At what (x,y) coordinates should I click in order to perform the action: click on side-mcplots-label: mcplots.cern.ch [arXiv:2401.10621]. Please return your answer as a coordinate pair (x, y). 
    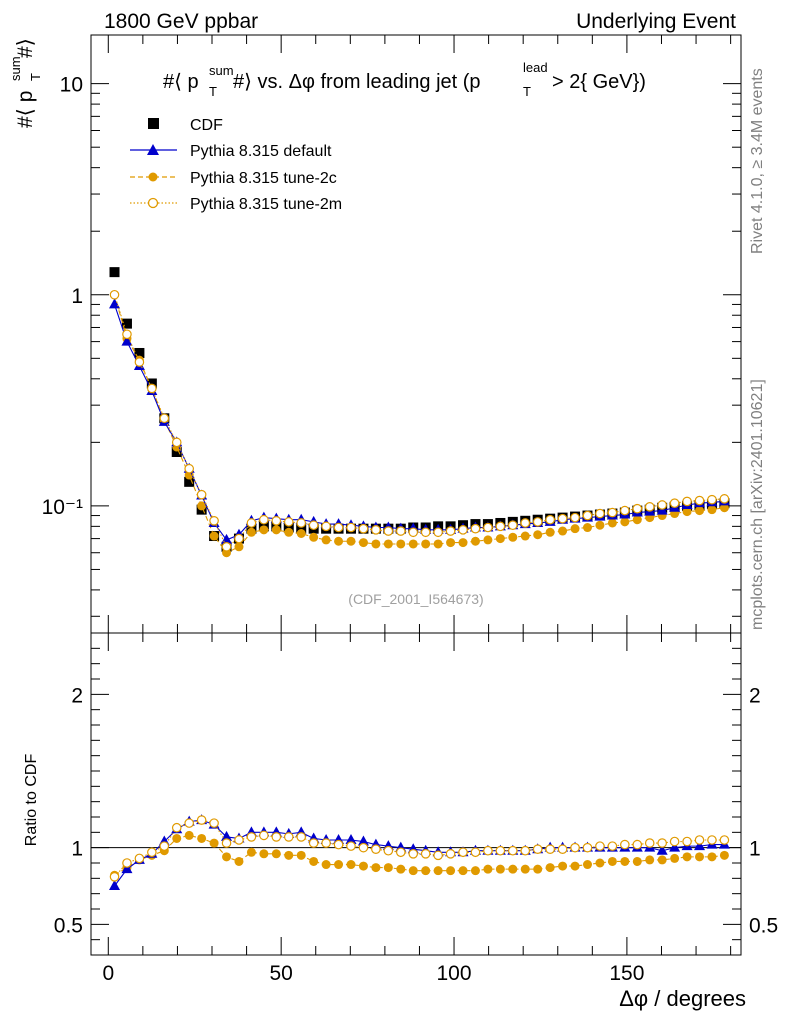
    Looking at the image, I should click on (757, 504).